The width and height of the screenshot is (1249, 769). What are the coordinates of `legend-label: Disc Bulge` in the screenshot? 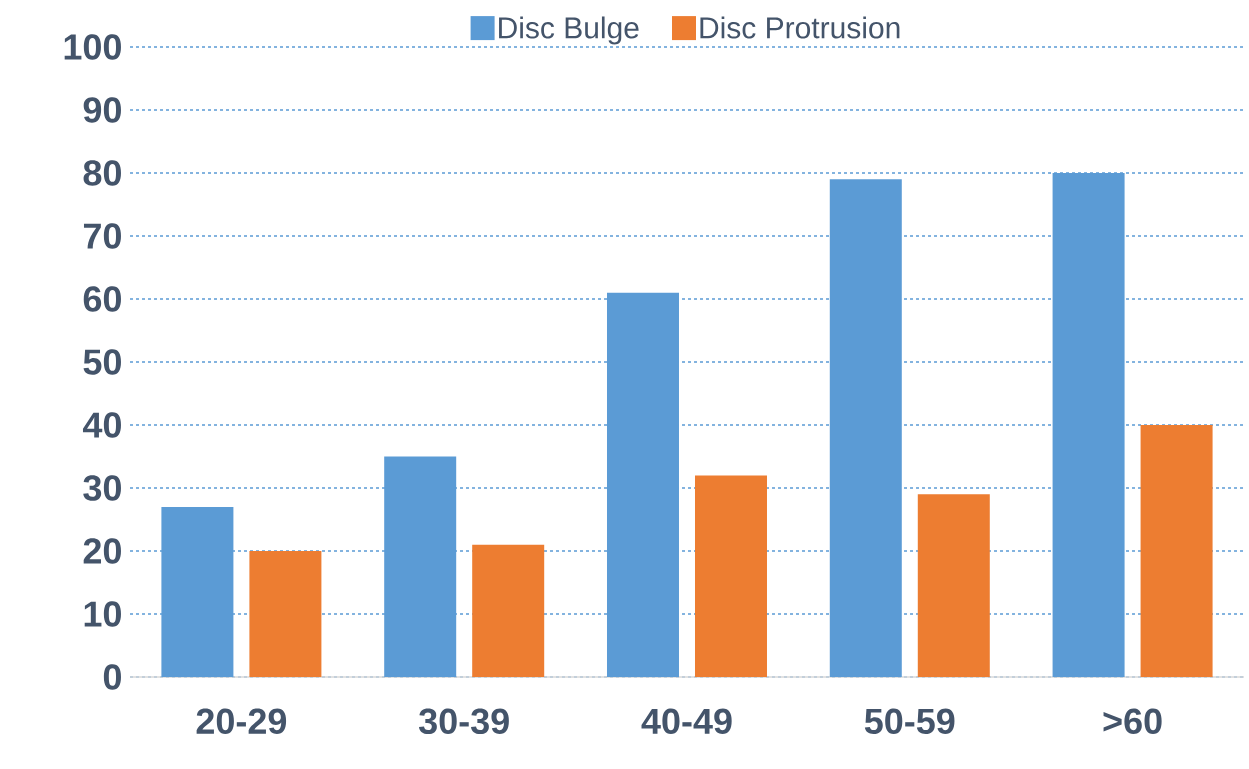 It's located at (569, 30).